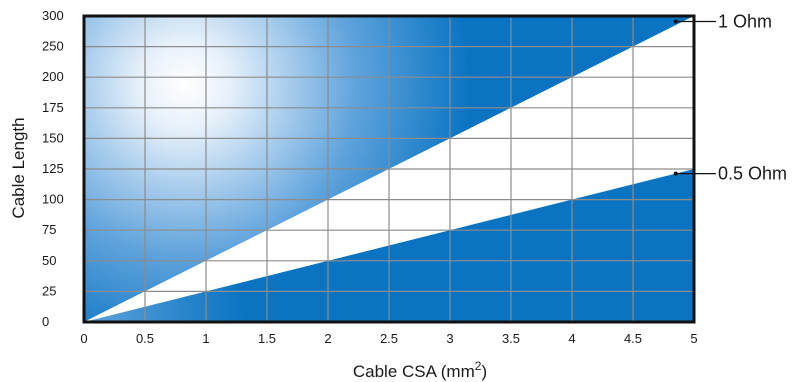 The image size is (804, 382). Describe the element at coordinates (53, 107) in the screenshot. I see `y-tick-label-7: 175` at that location.